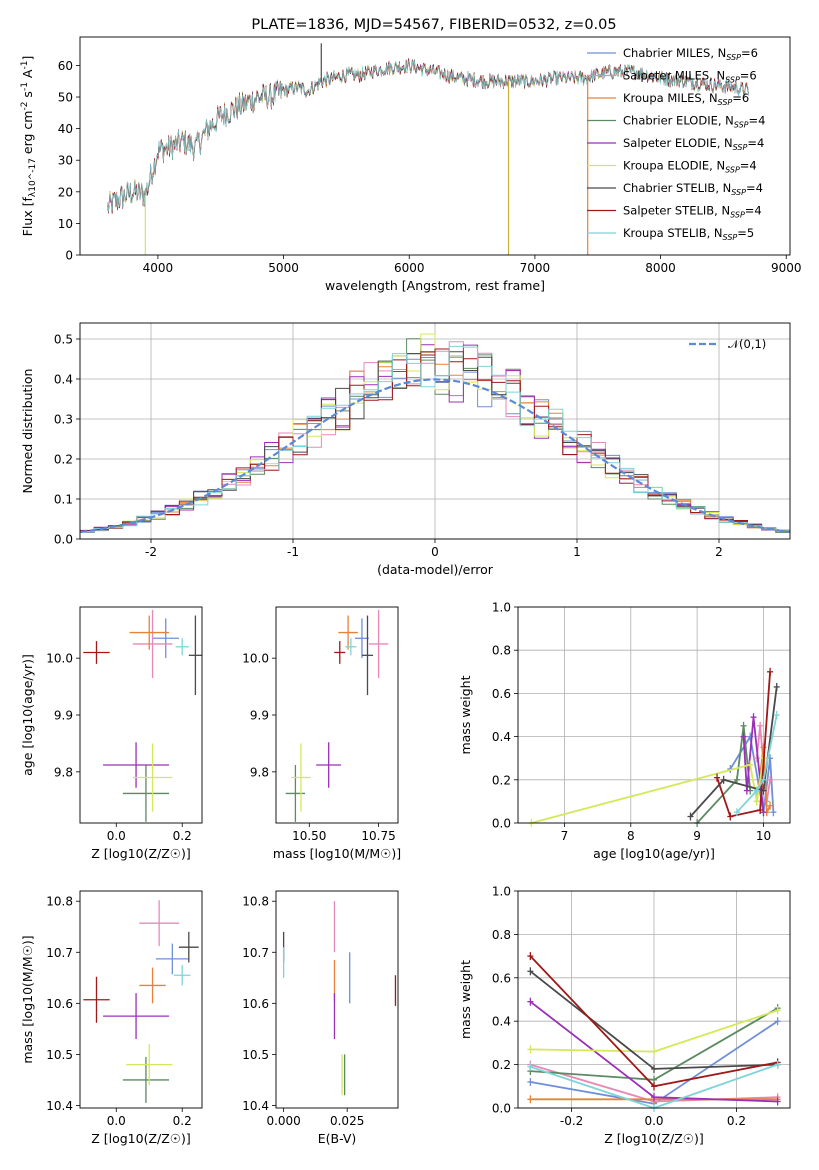  Describe the element at coordinates (27, 715) in the screenshot. I see `y-axis-label: age [log10(age/yr)]` at that location.